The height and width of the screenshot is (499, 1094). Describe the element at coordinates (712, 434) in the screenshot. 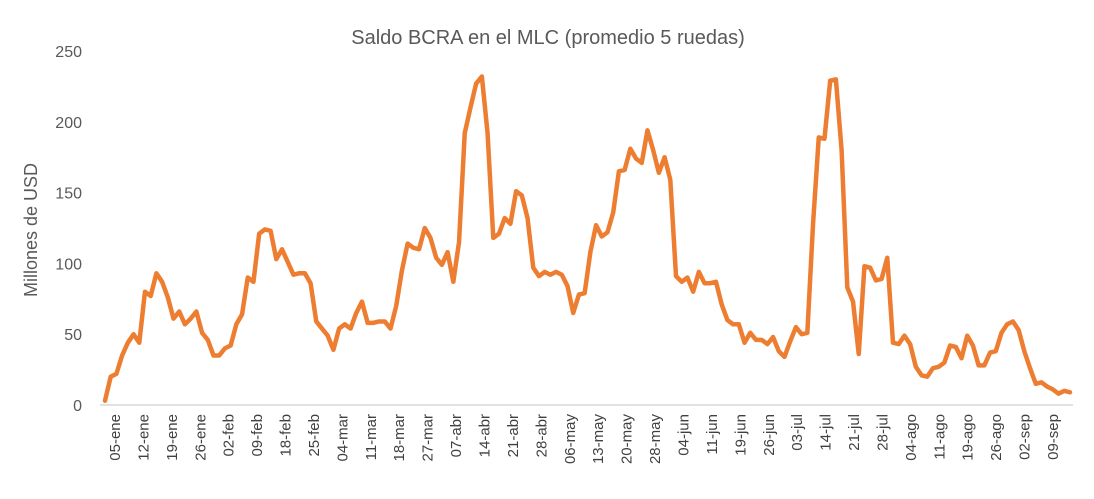

I see `x-tick-label: 11-jun` at that location.